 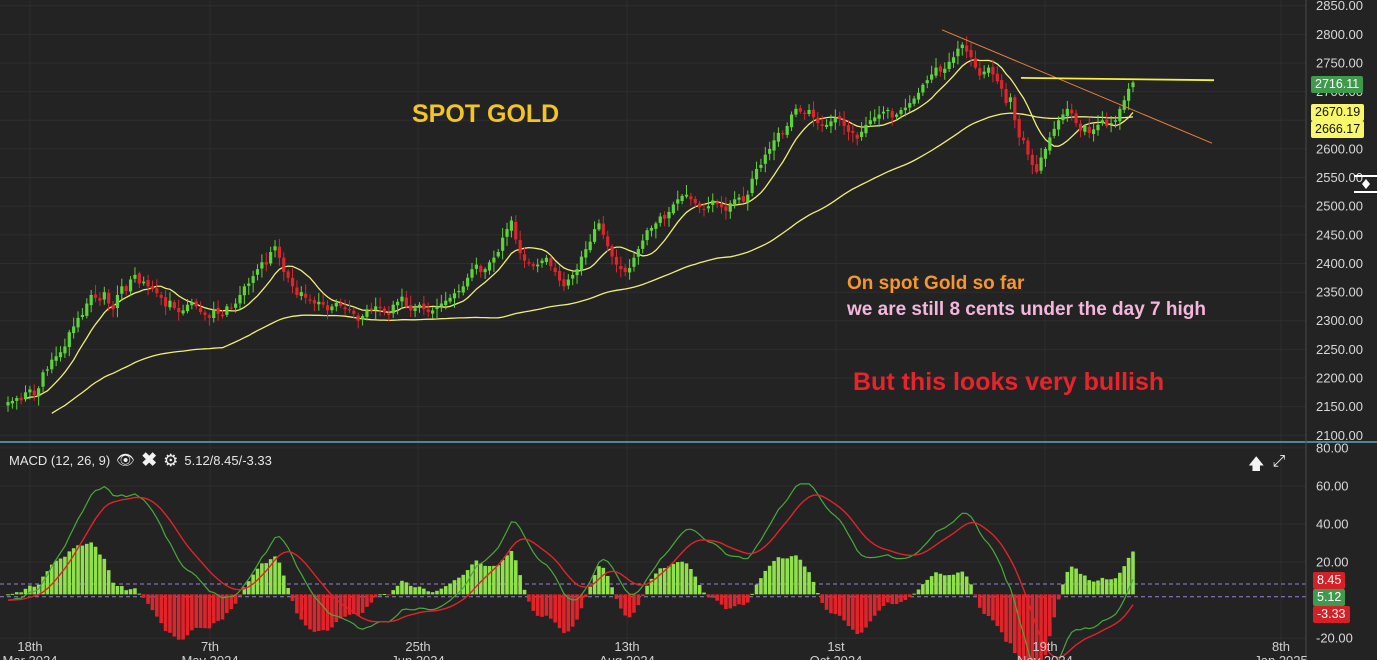 What do you see at coordinates (1281, 646) in the screenshot?
I see `date-tick-label: 8th` at bounding box center [1281, 646].